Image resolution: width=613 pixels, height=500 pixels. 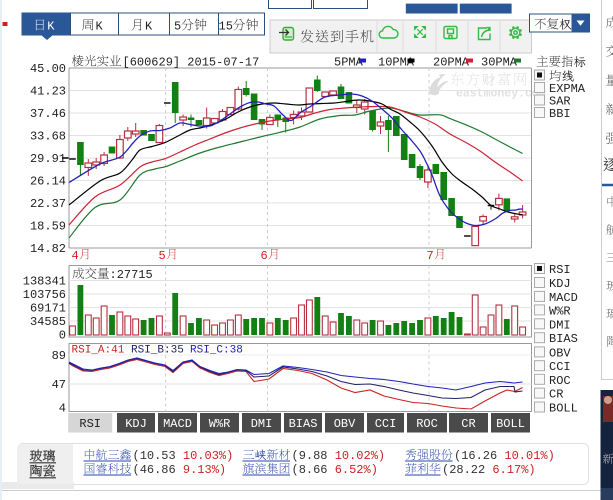 I want to click on svg-text: 6.52%), so click(x=356, y=470).